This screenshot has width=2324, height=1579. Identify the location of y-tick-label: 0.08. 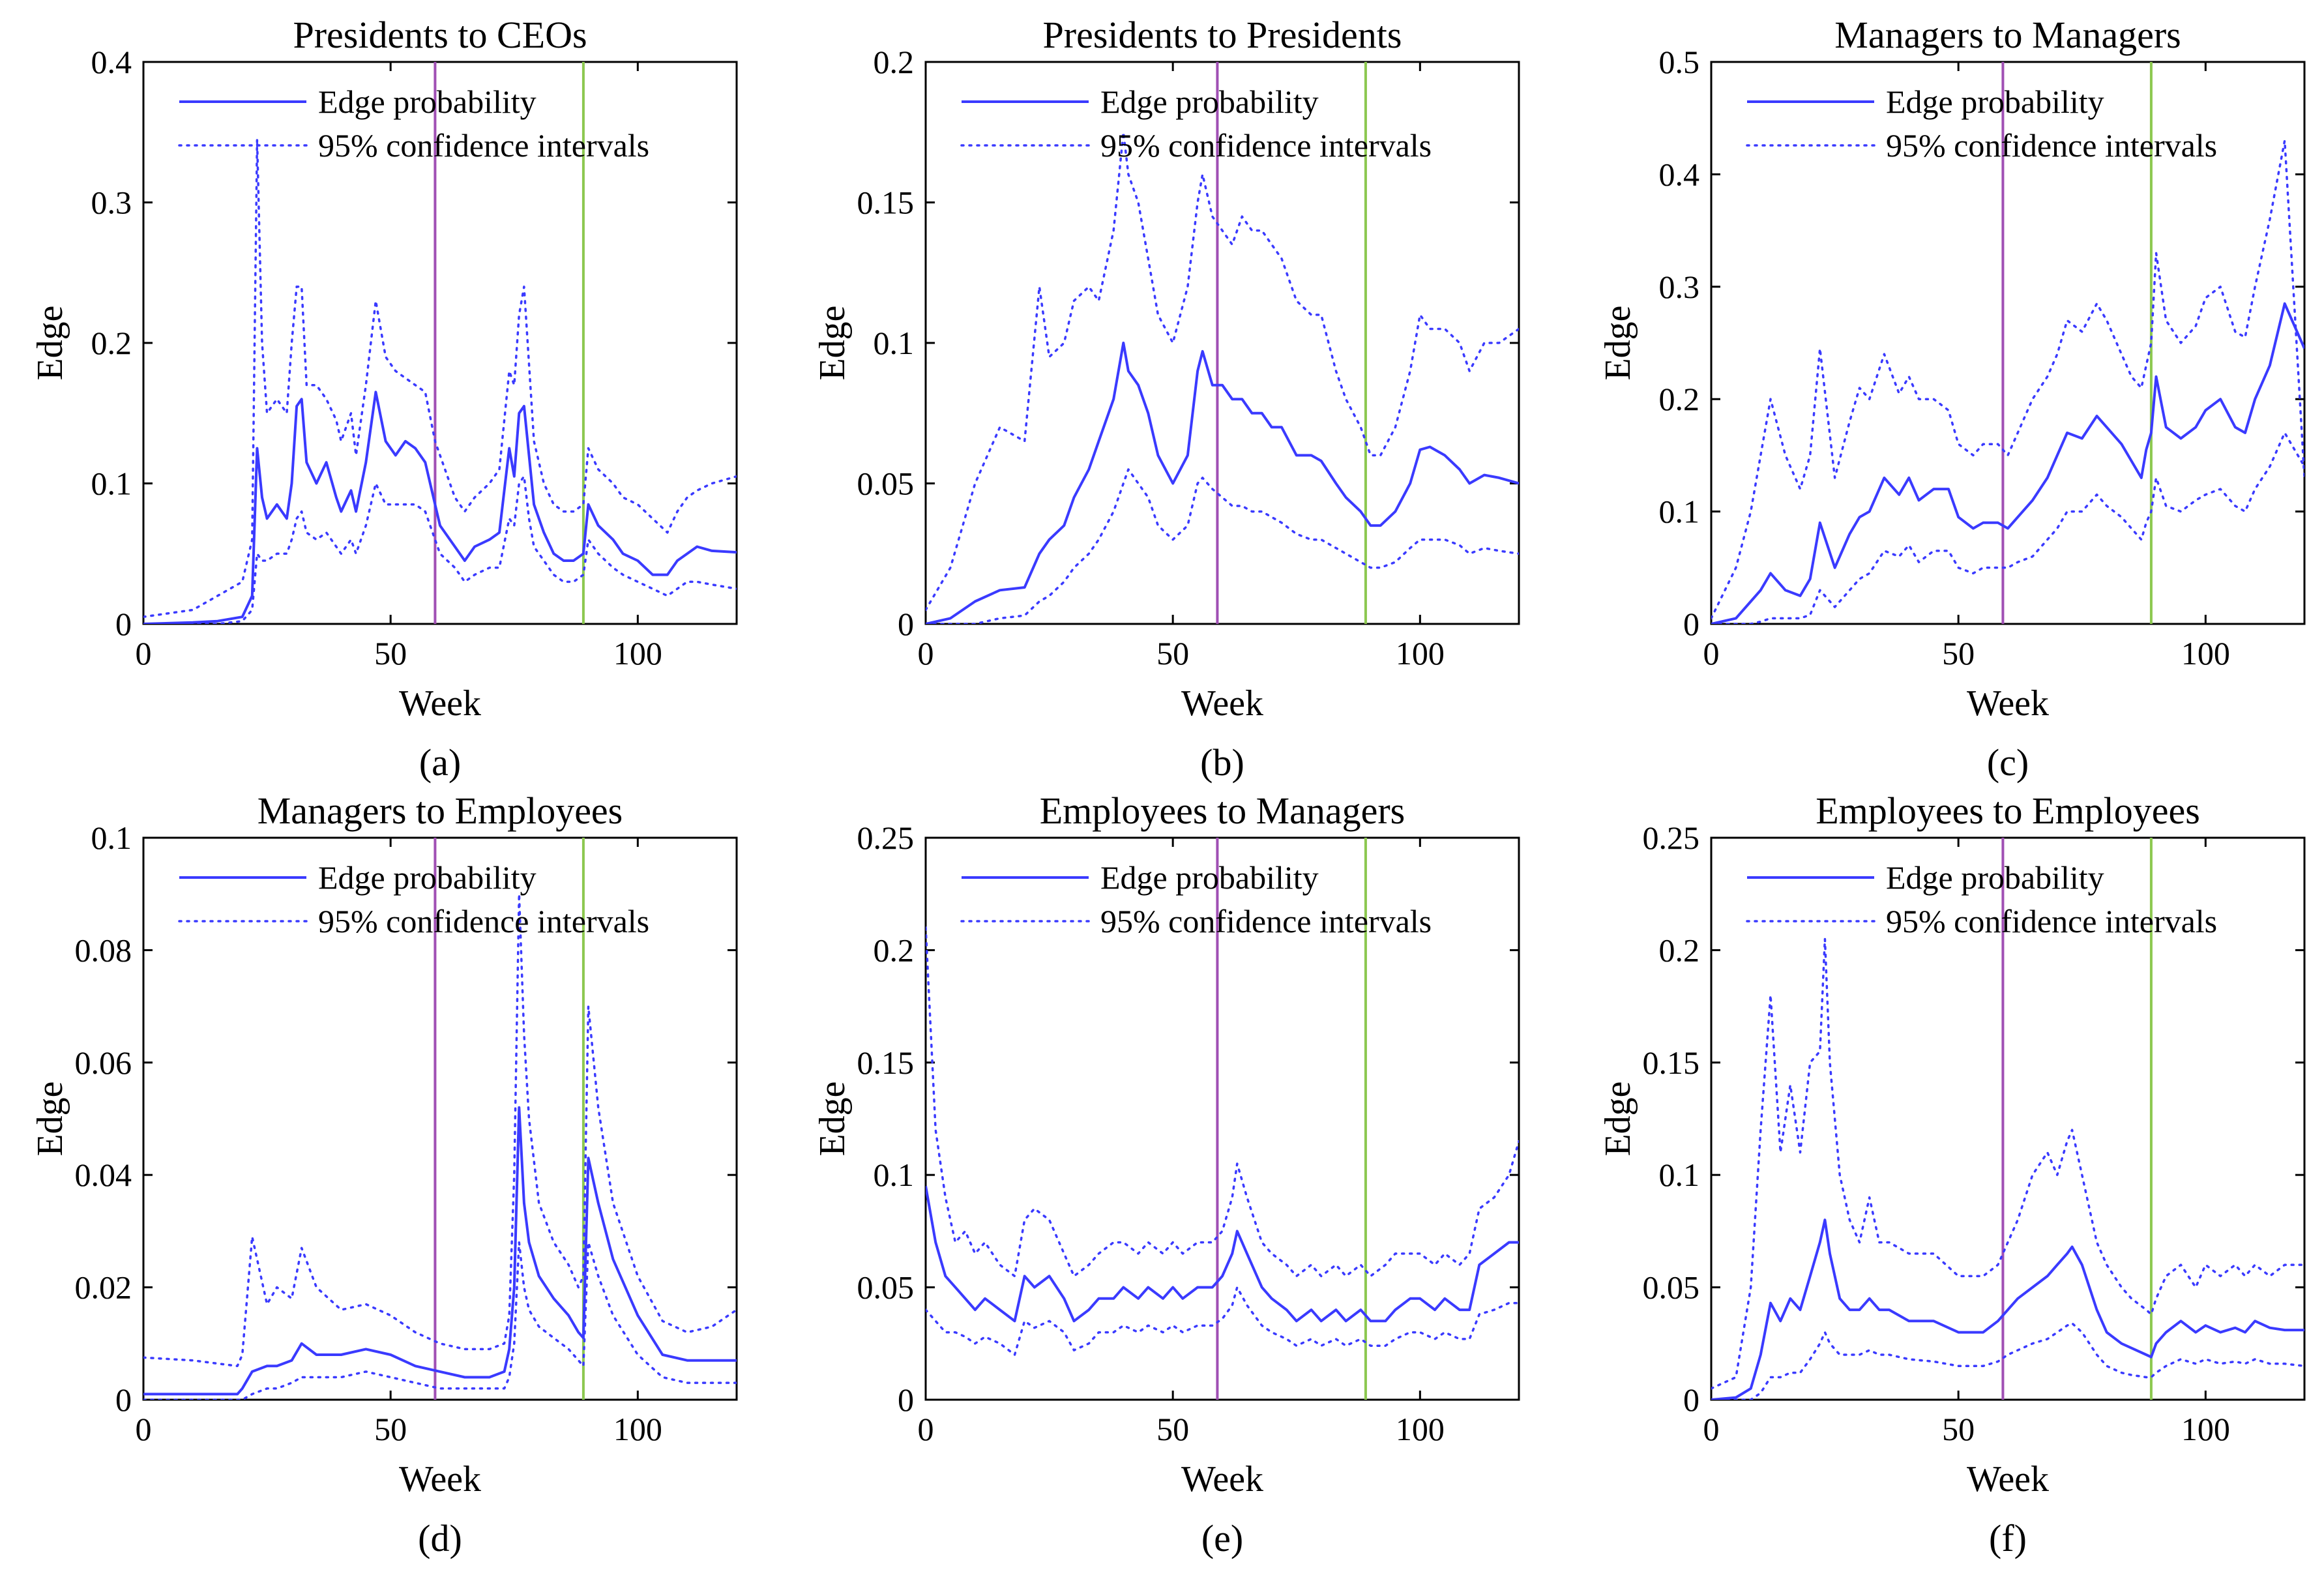
(103, 950).